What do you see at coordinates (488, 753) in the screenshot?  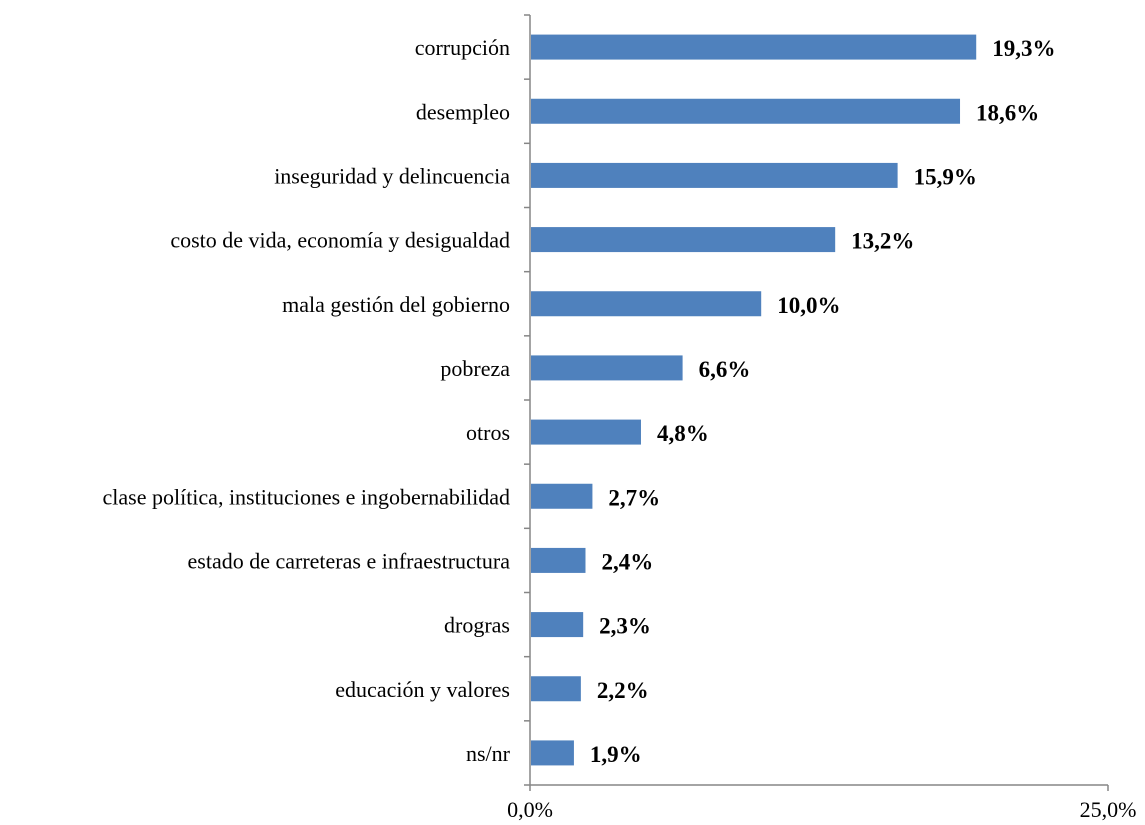 I see `category-label: ns/nr` at bounding box center [488, 753].